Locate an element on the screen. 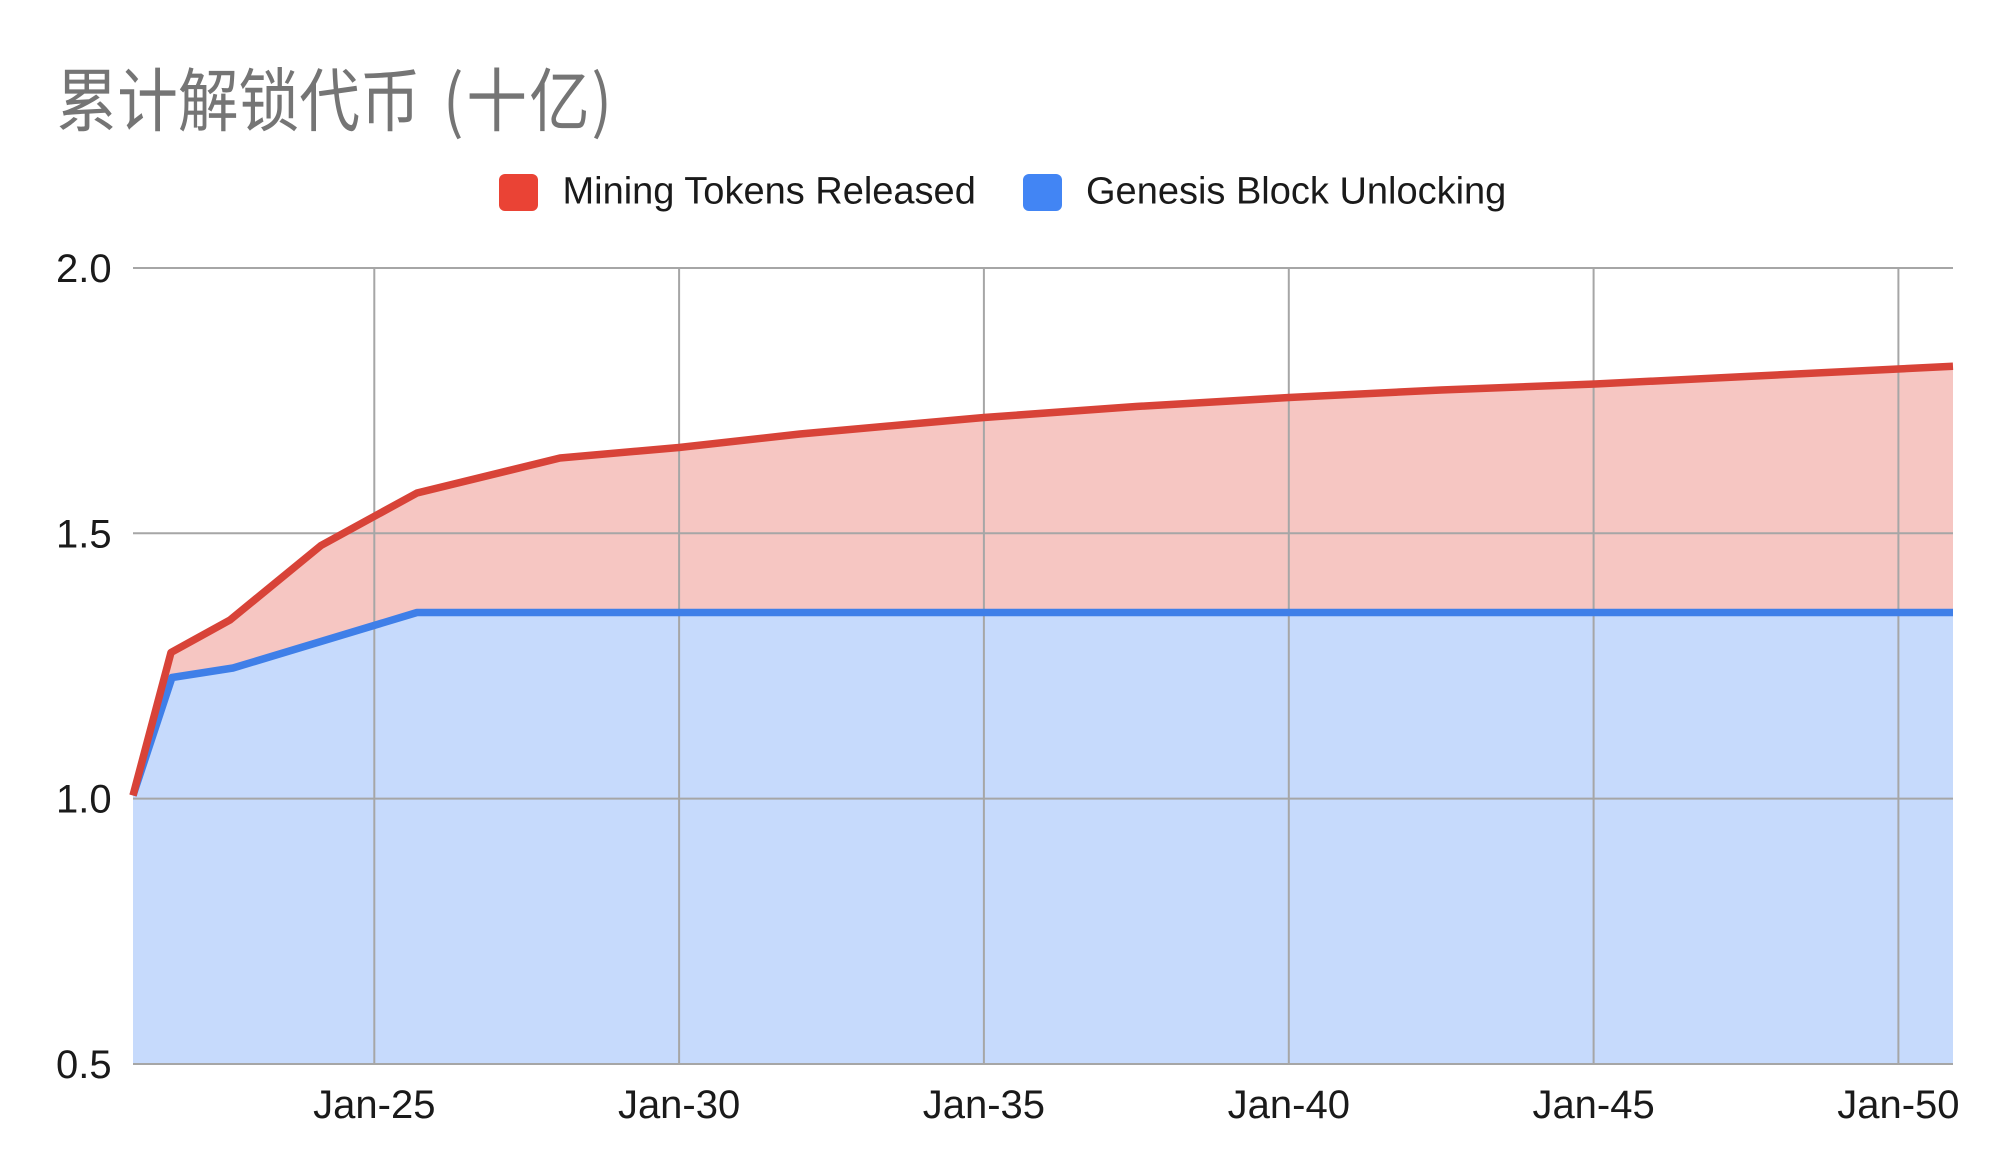  svg-text: 1.0 is located at coordinates (84, 800).